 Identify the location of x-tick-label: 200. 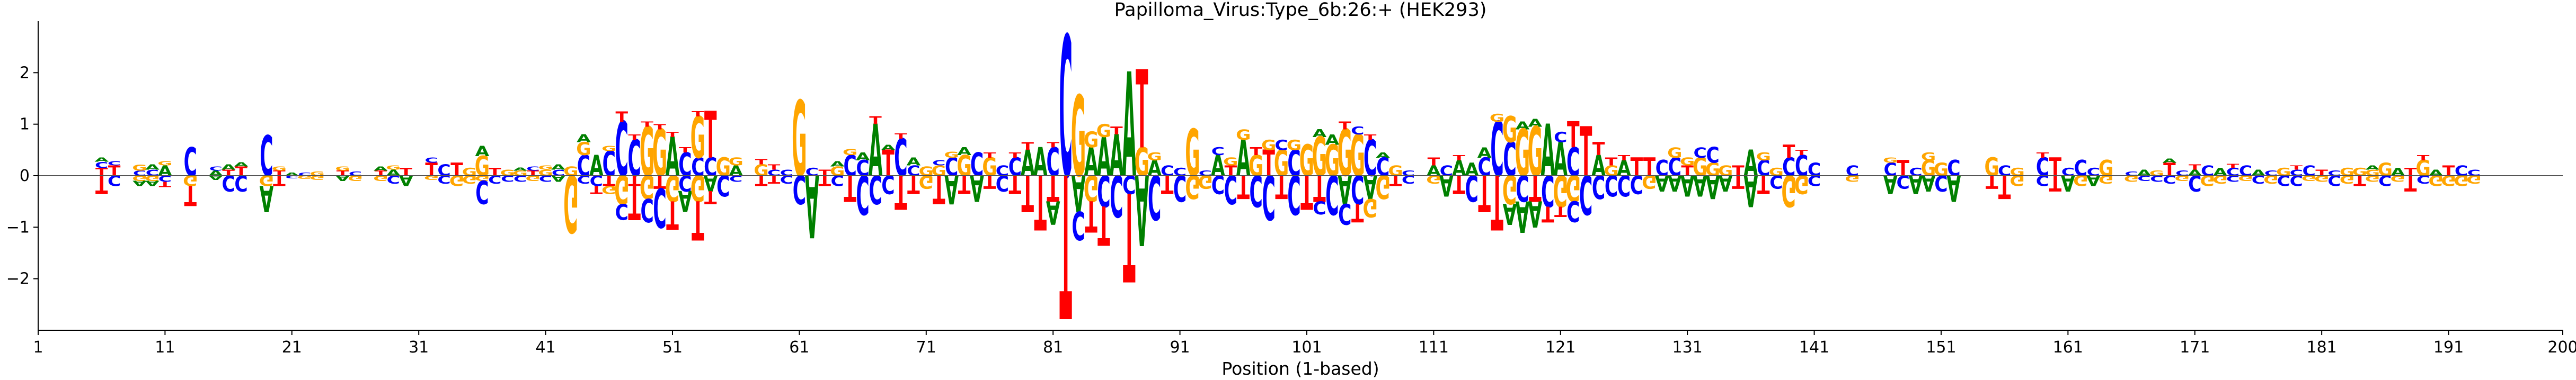
(2561, 347).